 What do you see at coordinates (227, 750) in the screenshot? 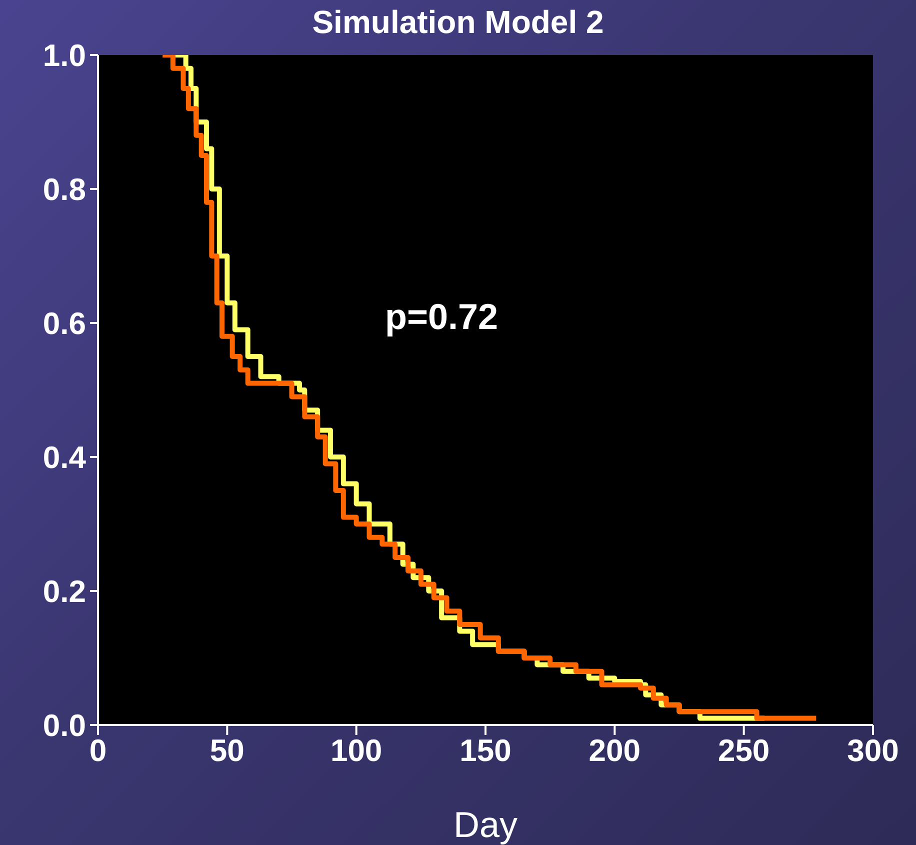
I see `x-tick-label: 50` at bounding box center [227, 750].